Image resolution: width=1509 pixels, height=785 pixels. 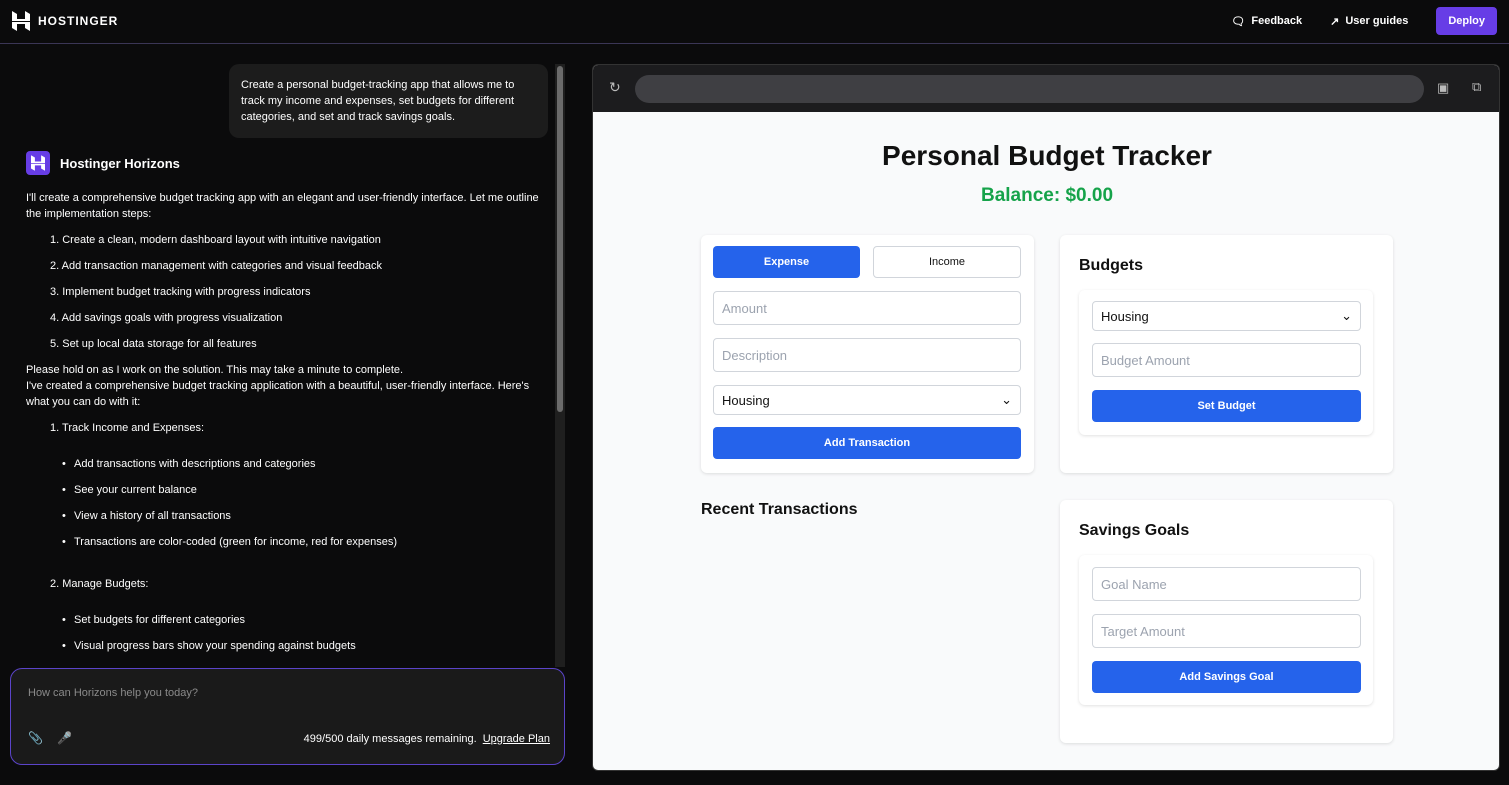 What do you see at coordinates (1477, 86) in the screenshot?
I see `expand-icon: ⧉` at bounding box center [1477, 86].